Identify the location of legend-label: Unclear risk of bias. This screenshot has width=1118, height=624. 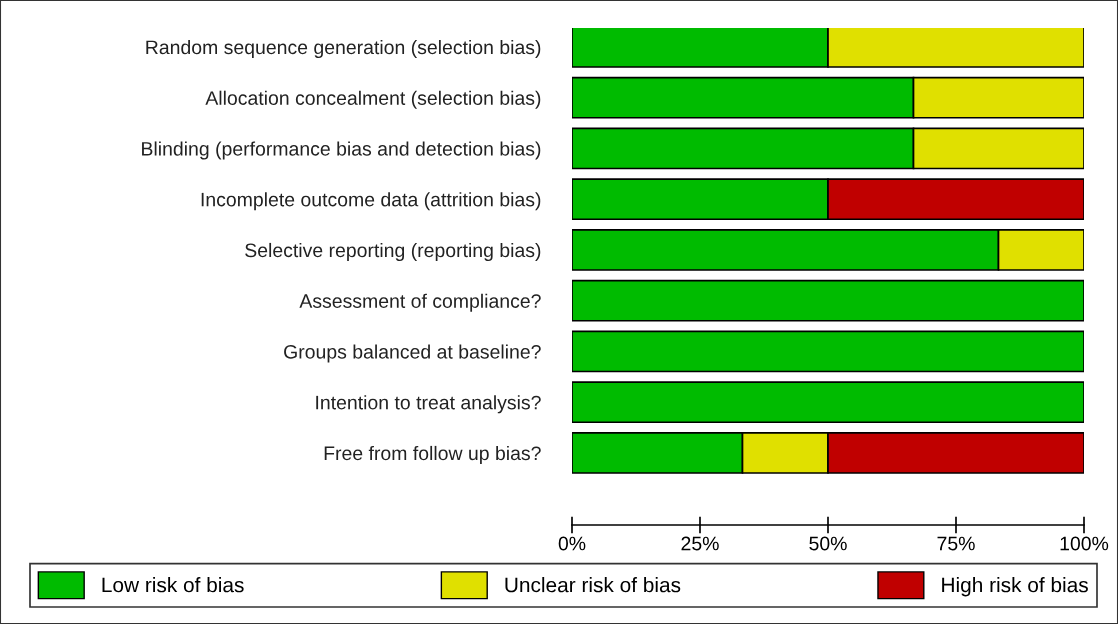
(593, 585).